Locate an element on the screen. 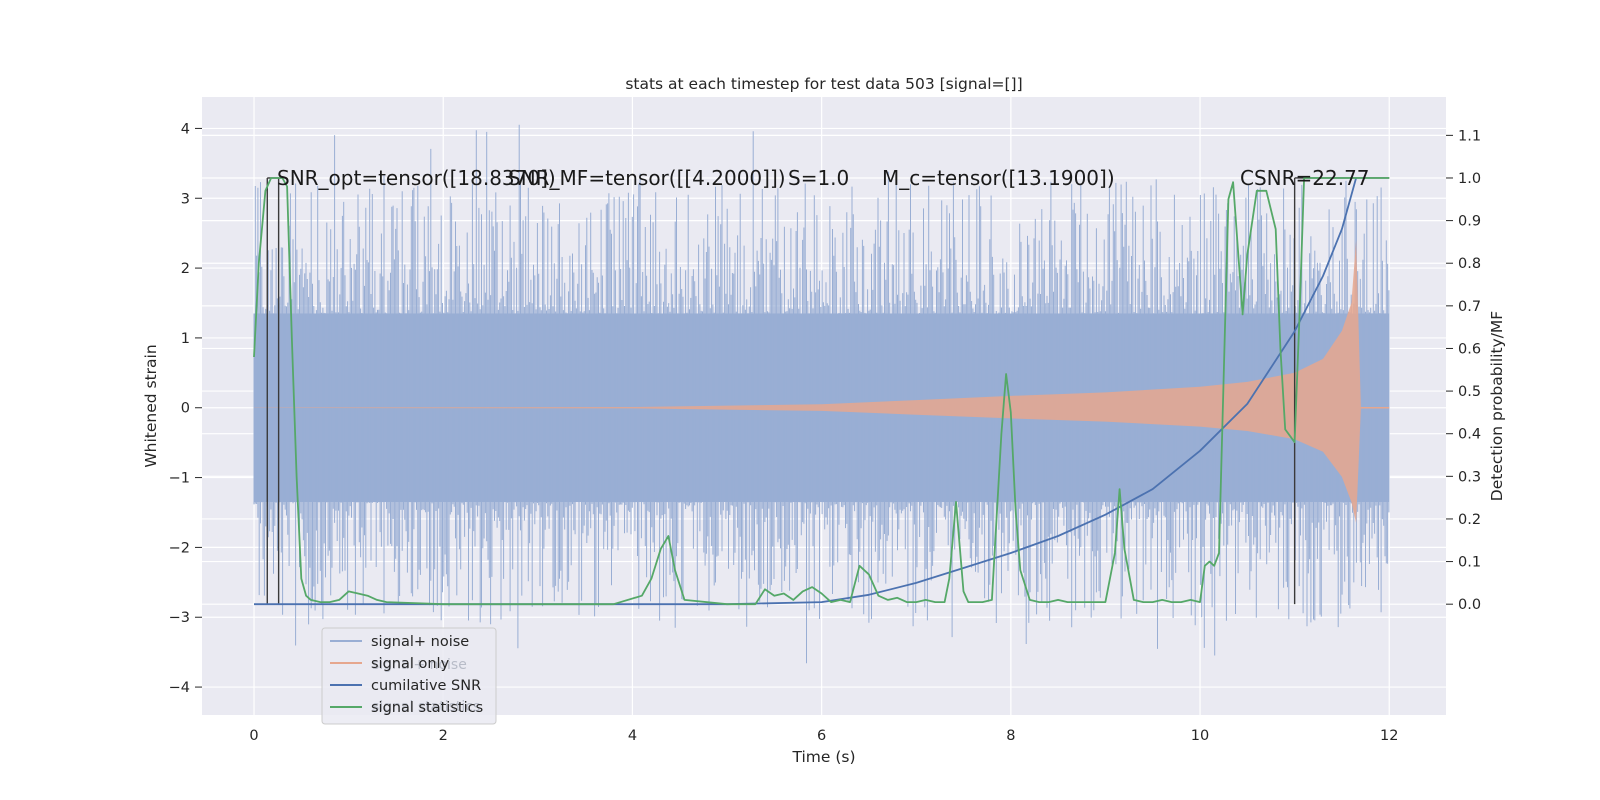  x-tick-label: 10 is located at coordinates (1200, 736).